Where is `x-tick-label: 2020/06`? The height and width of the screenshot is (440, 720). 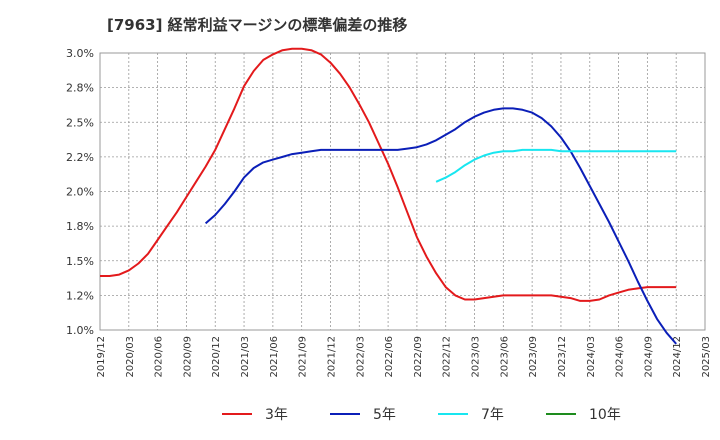 x-tick-label: 2020/06 is located at coordinates (159, 357).